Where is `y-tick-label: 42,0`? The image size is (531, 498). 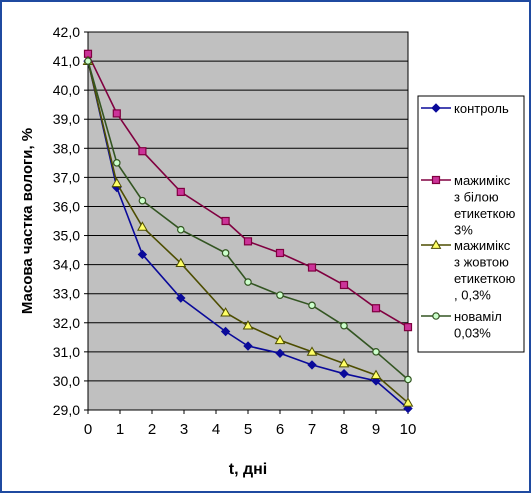 y-tick-label: 42,0 is located at coordinates (66, 32).